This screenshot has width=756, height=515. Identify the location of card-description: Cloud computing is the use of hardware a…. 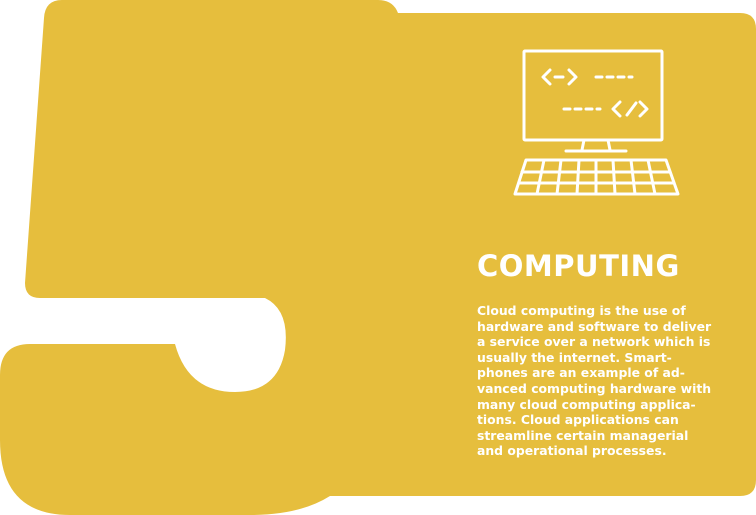
(594, 381).